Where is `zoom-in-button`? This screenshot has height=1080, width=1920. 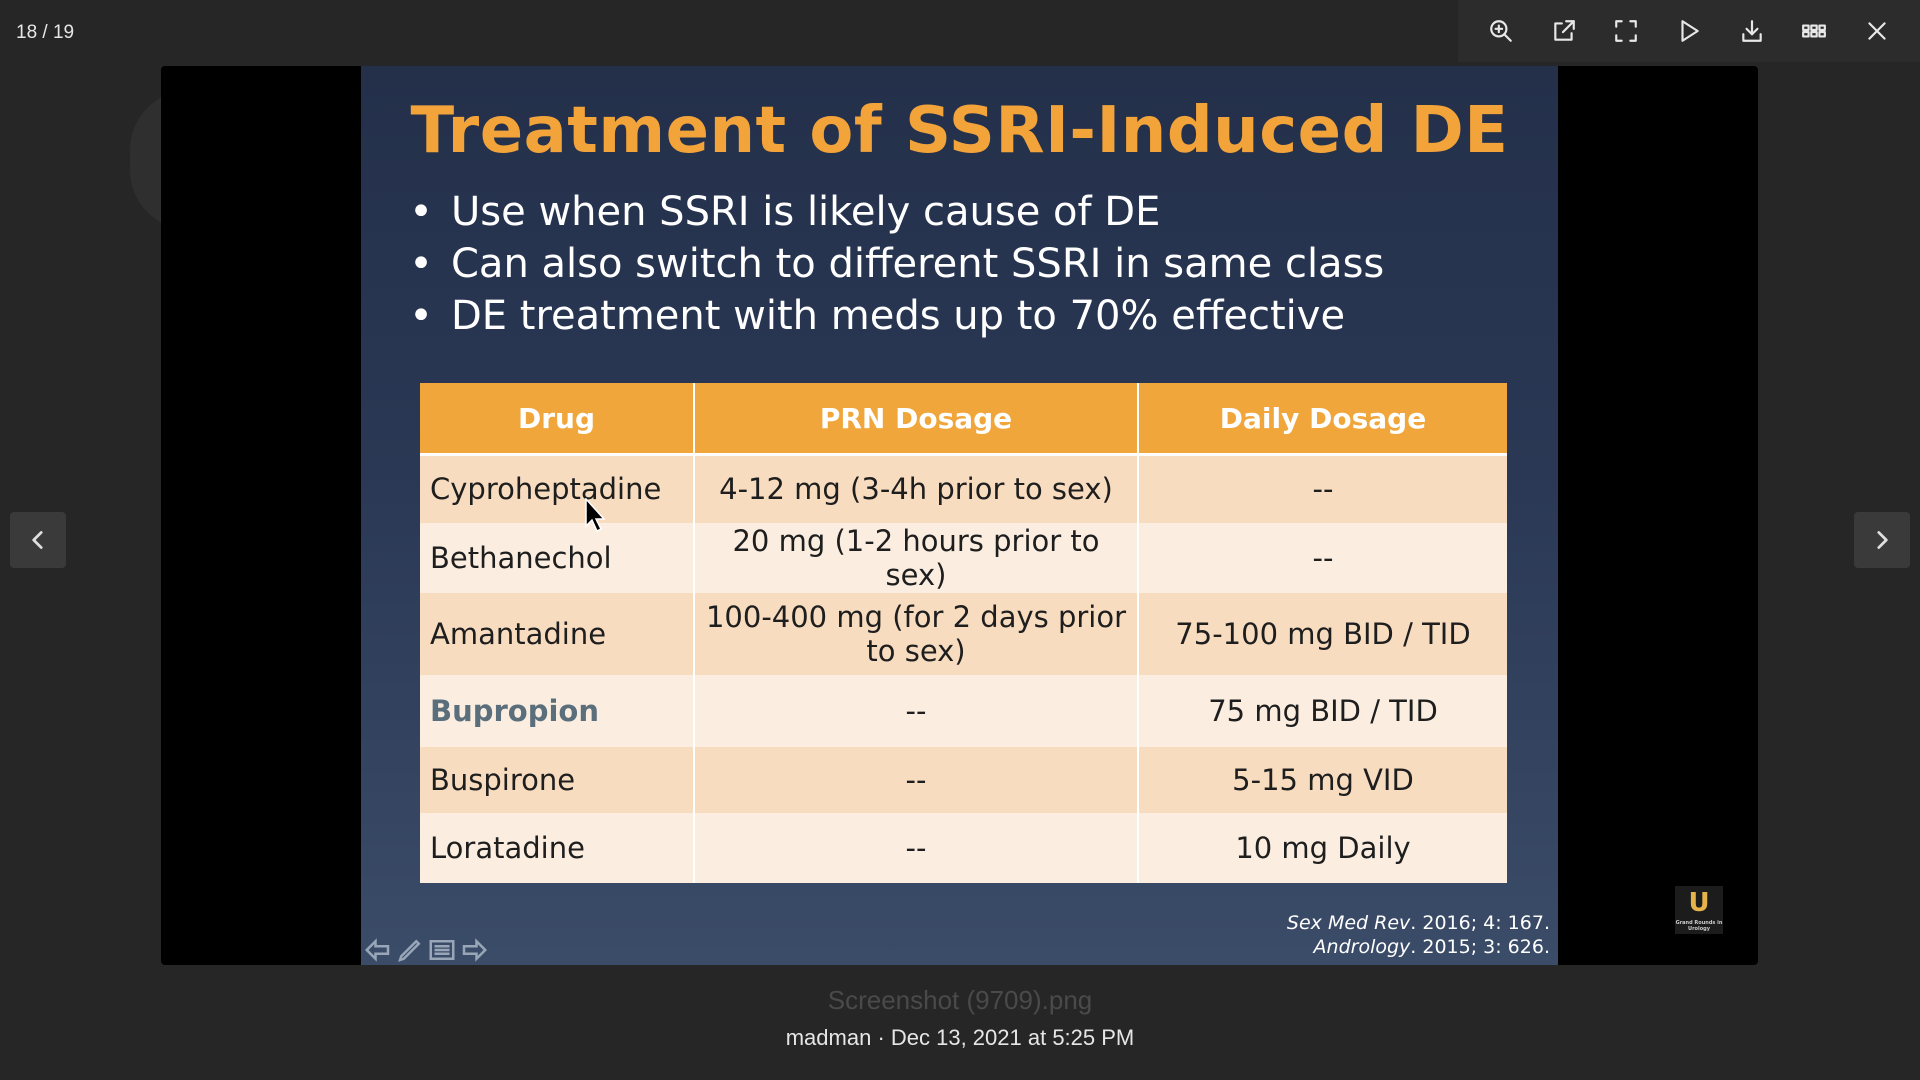 zoom-in-button is located at coordinates (1501, 31).